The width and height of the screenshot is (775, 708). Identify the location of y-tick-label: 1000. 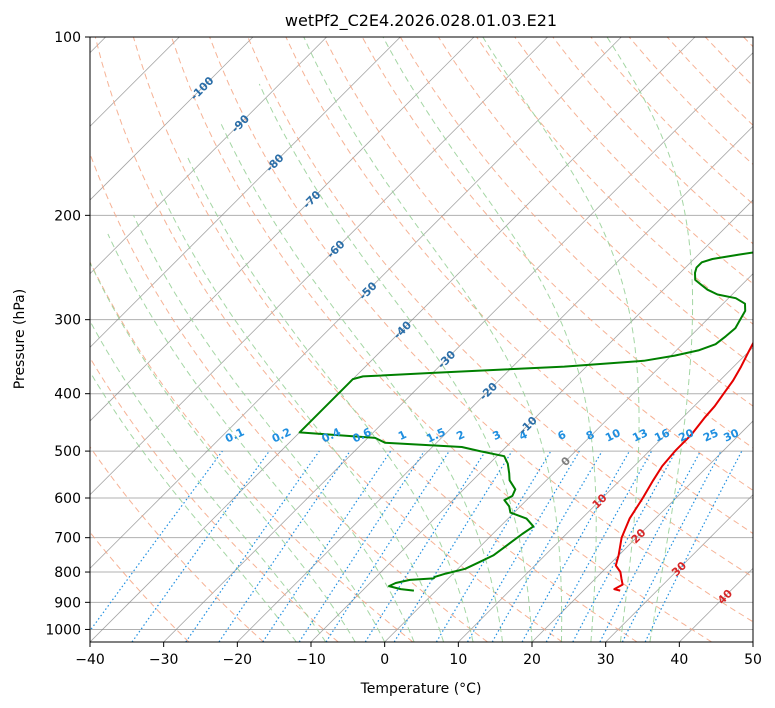
(63, 630).